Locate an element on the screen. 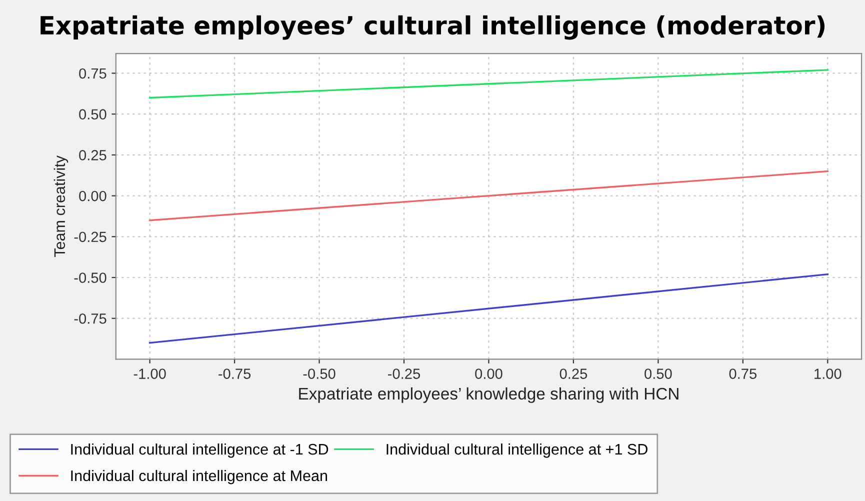  y-tick-label: -0.75 is located at coordinates (90, 318).